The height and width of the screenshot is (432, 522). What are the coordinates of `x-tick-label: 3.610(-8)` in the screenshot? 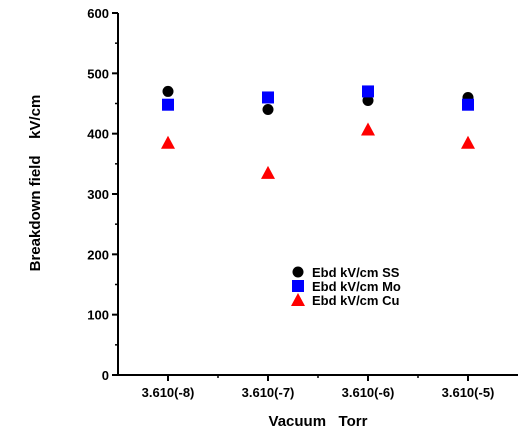 It's located at (168, 392).